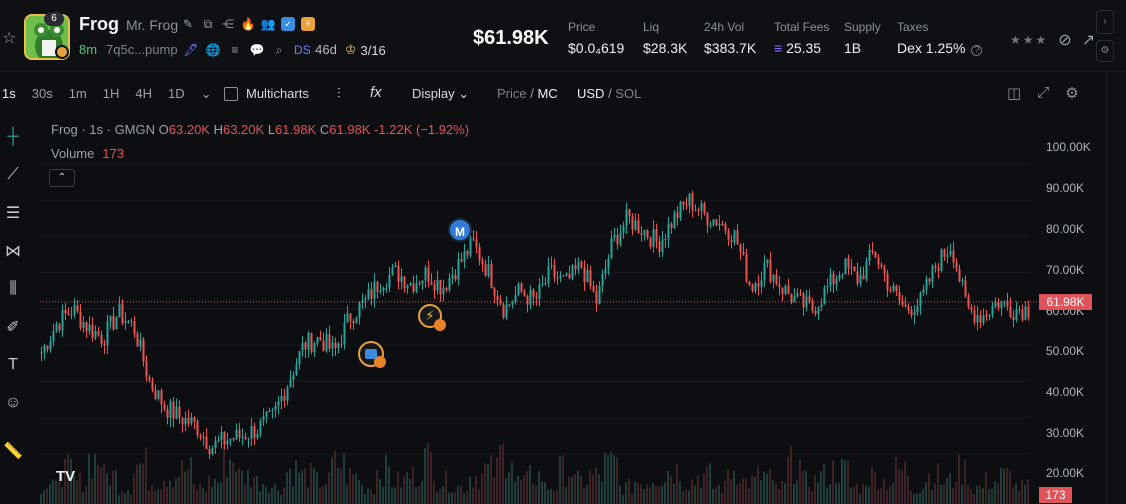 The image size is (1126, 504). What do you see at coordinates (1116, 288) in the screenshot?
I see `right-panel-edge` at bounding box center [1116, 288].